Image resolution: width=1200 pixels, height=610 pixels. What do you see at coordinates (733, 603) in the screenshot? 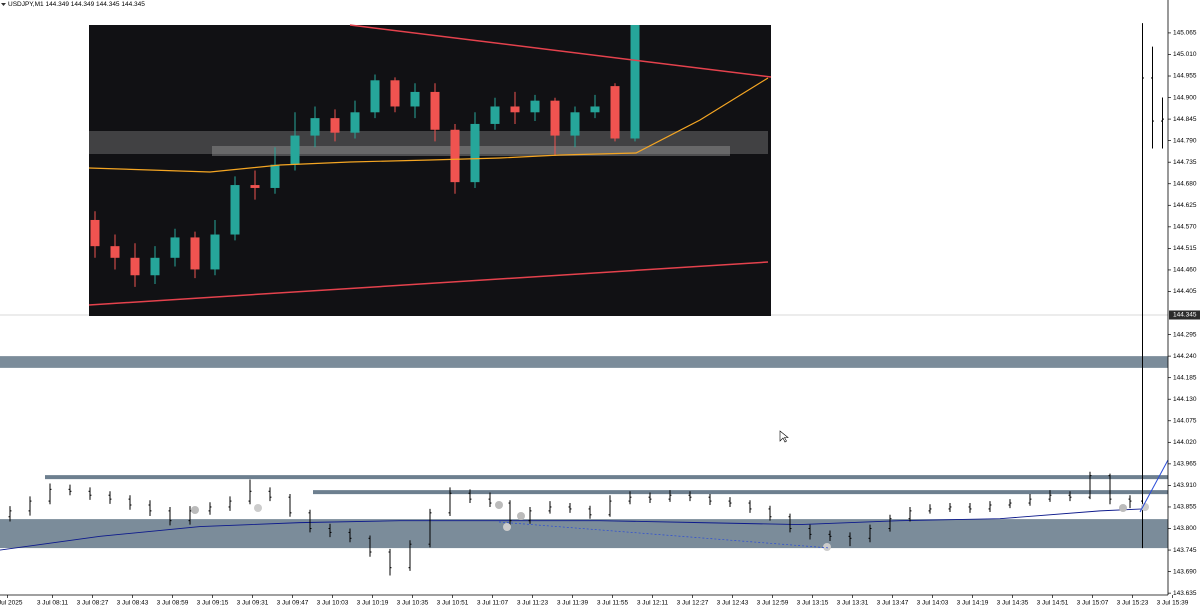
I see `x-tick-label: 3 Jul 12:43` at bounding box center [733, 603].